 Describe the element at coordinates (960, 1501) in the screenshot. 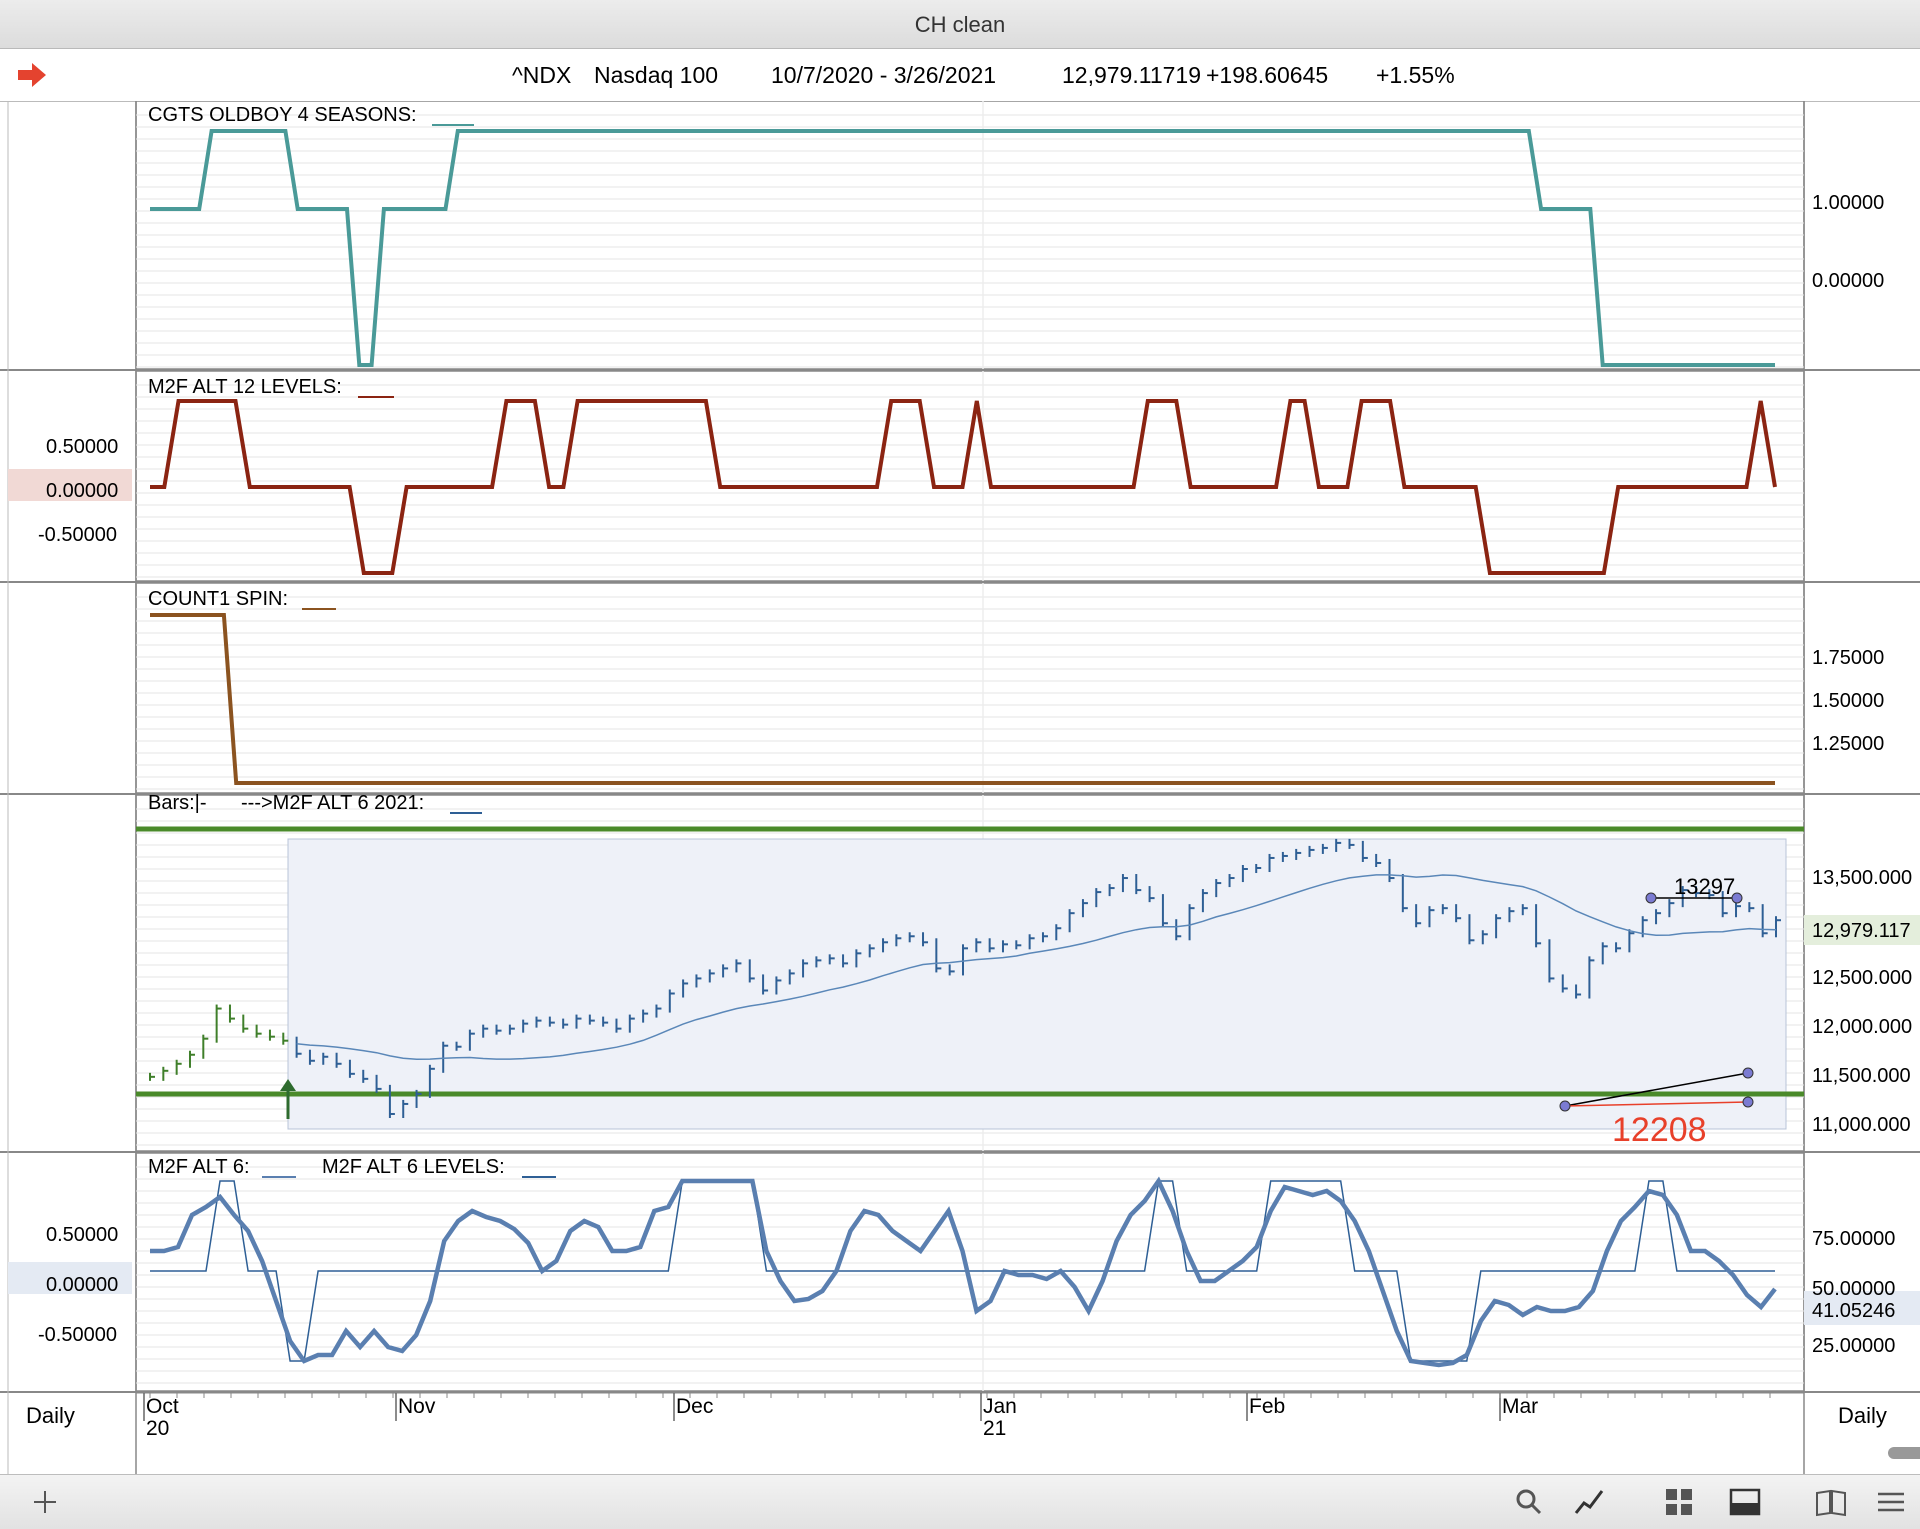

I see `bottom-toolbar` at that location.